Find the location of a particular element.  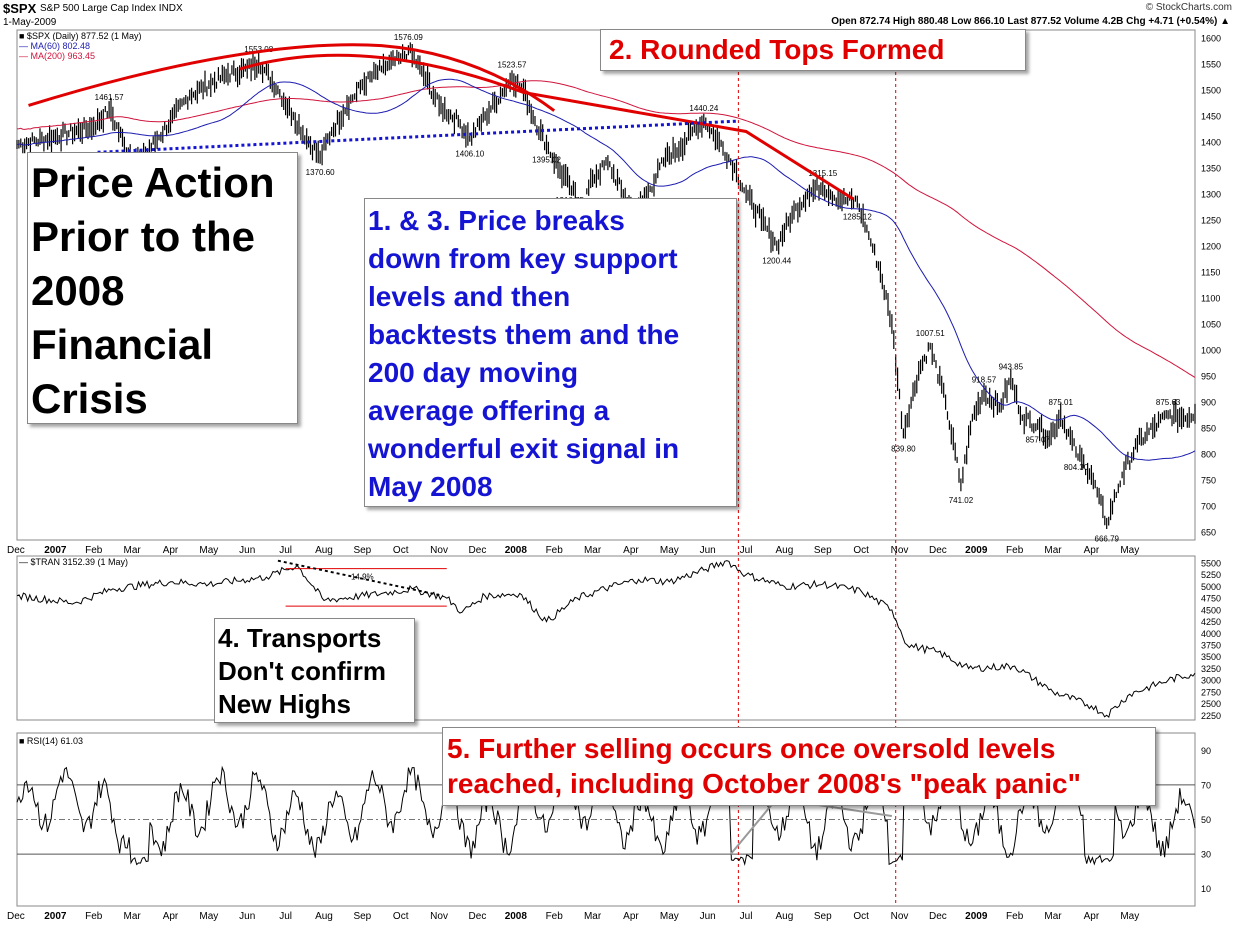

price-label: 1315.15 is located at coordinates (822, 173).